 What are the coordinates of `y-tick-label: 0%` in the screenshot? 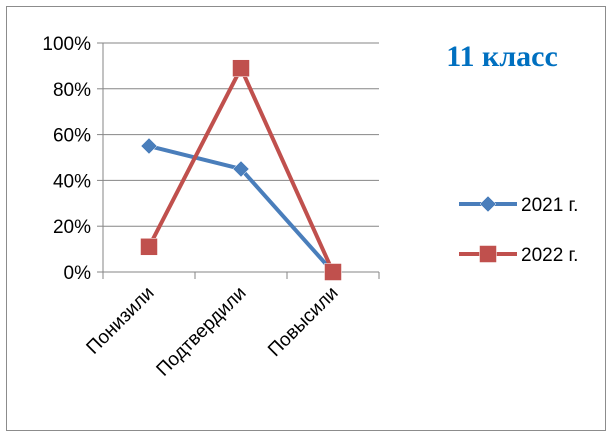 It's located at (78, 273).